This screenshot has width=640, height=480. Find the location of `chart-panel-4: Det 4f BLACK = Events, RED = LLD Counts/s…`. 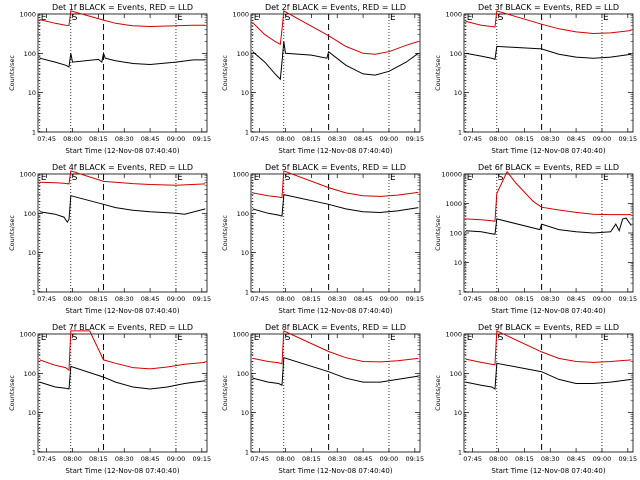

chart-panel-4: Det 4f BLACK = Events, RED = LLD Counts/s… is located at coordinates (109, 239).